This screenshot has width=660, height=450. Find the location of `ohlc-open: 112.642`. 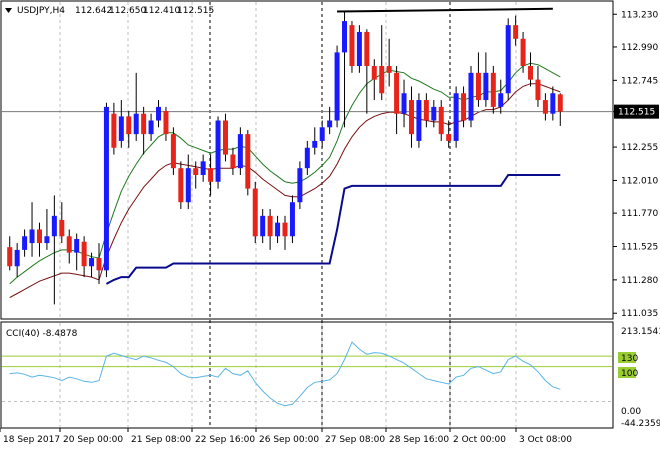

ohlc-open: 112.642 is located at coordinates (93, 11).